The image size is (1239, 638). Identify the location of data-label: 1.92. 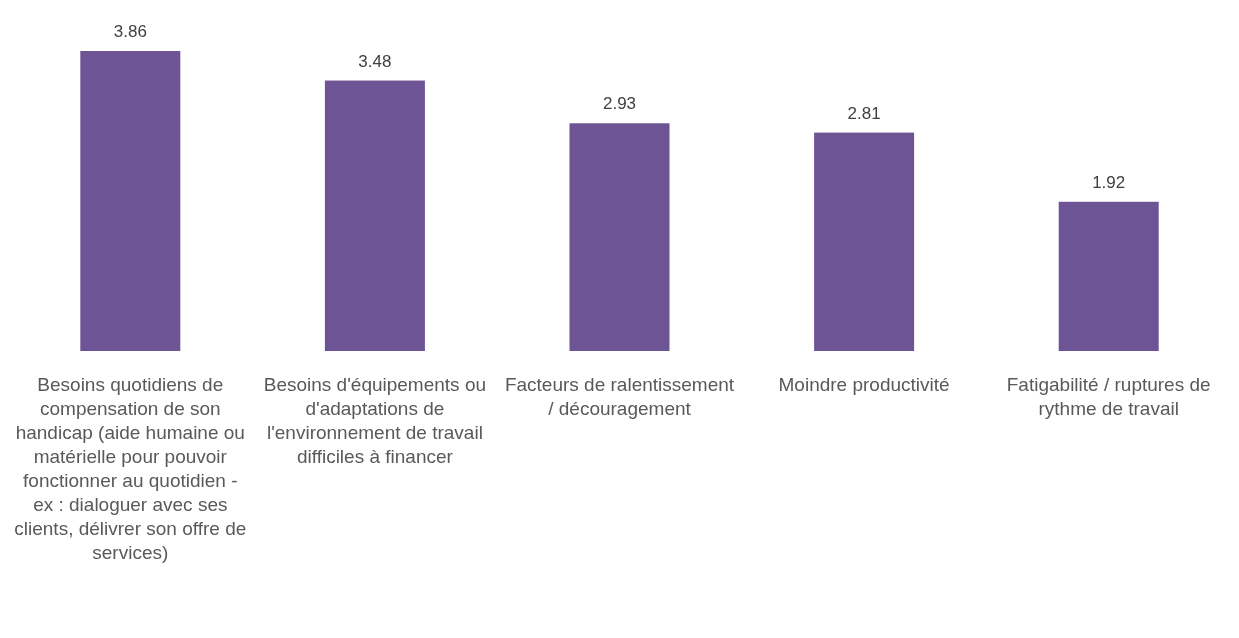
(1109, 182).